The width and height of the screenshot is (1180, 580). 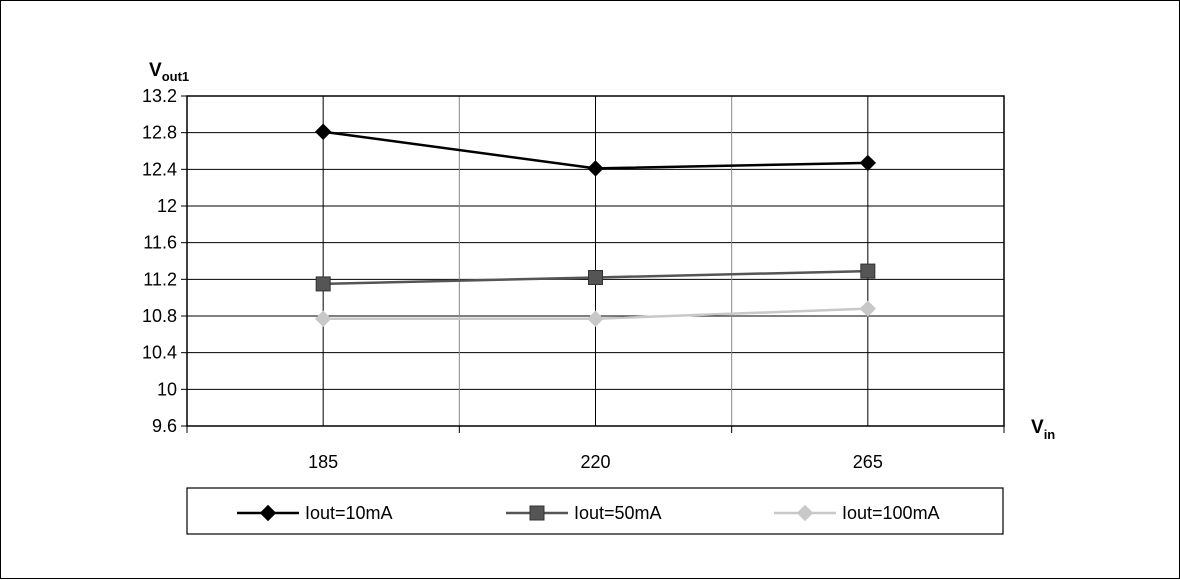 I want to click on y-tick-label: 11.6, so click(x=160, y=243).